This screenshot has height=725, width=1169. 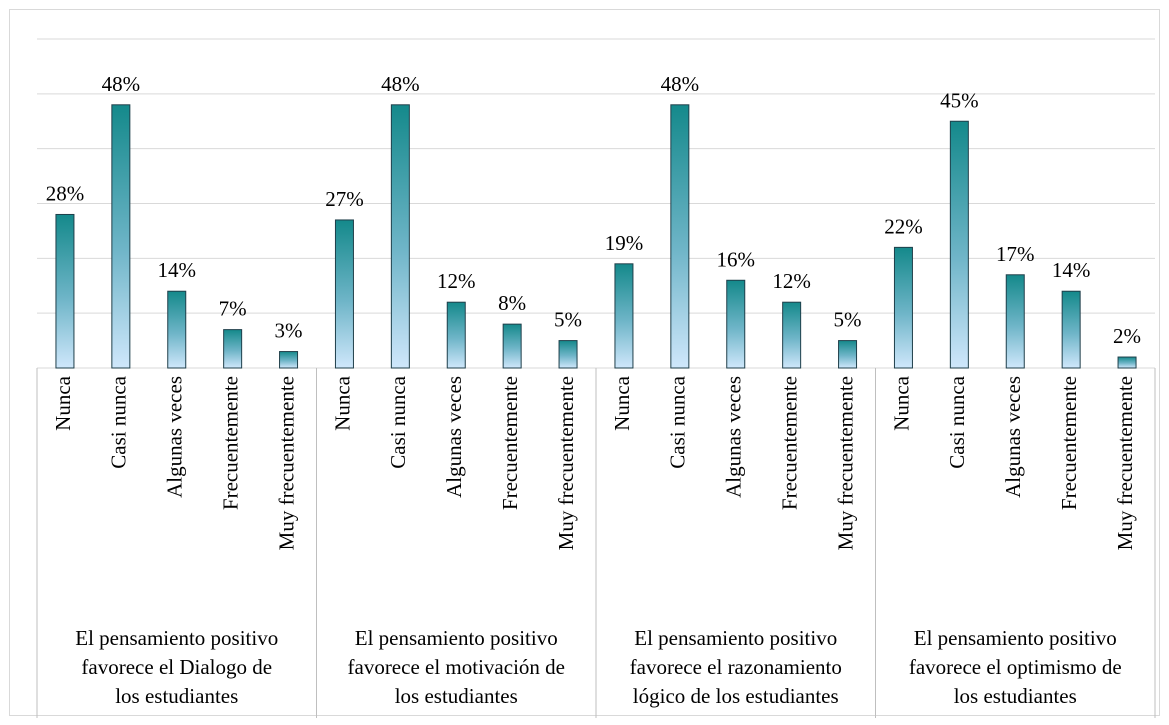 I want to click on group-label: favorece el razonamiento, so click(x=736, y=667).